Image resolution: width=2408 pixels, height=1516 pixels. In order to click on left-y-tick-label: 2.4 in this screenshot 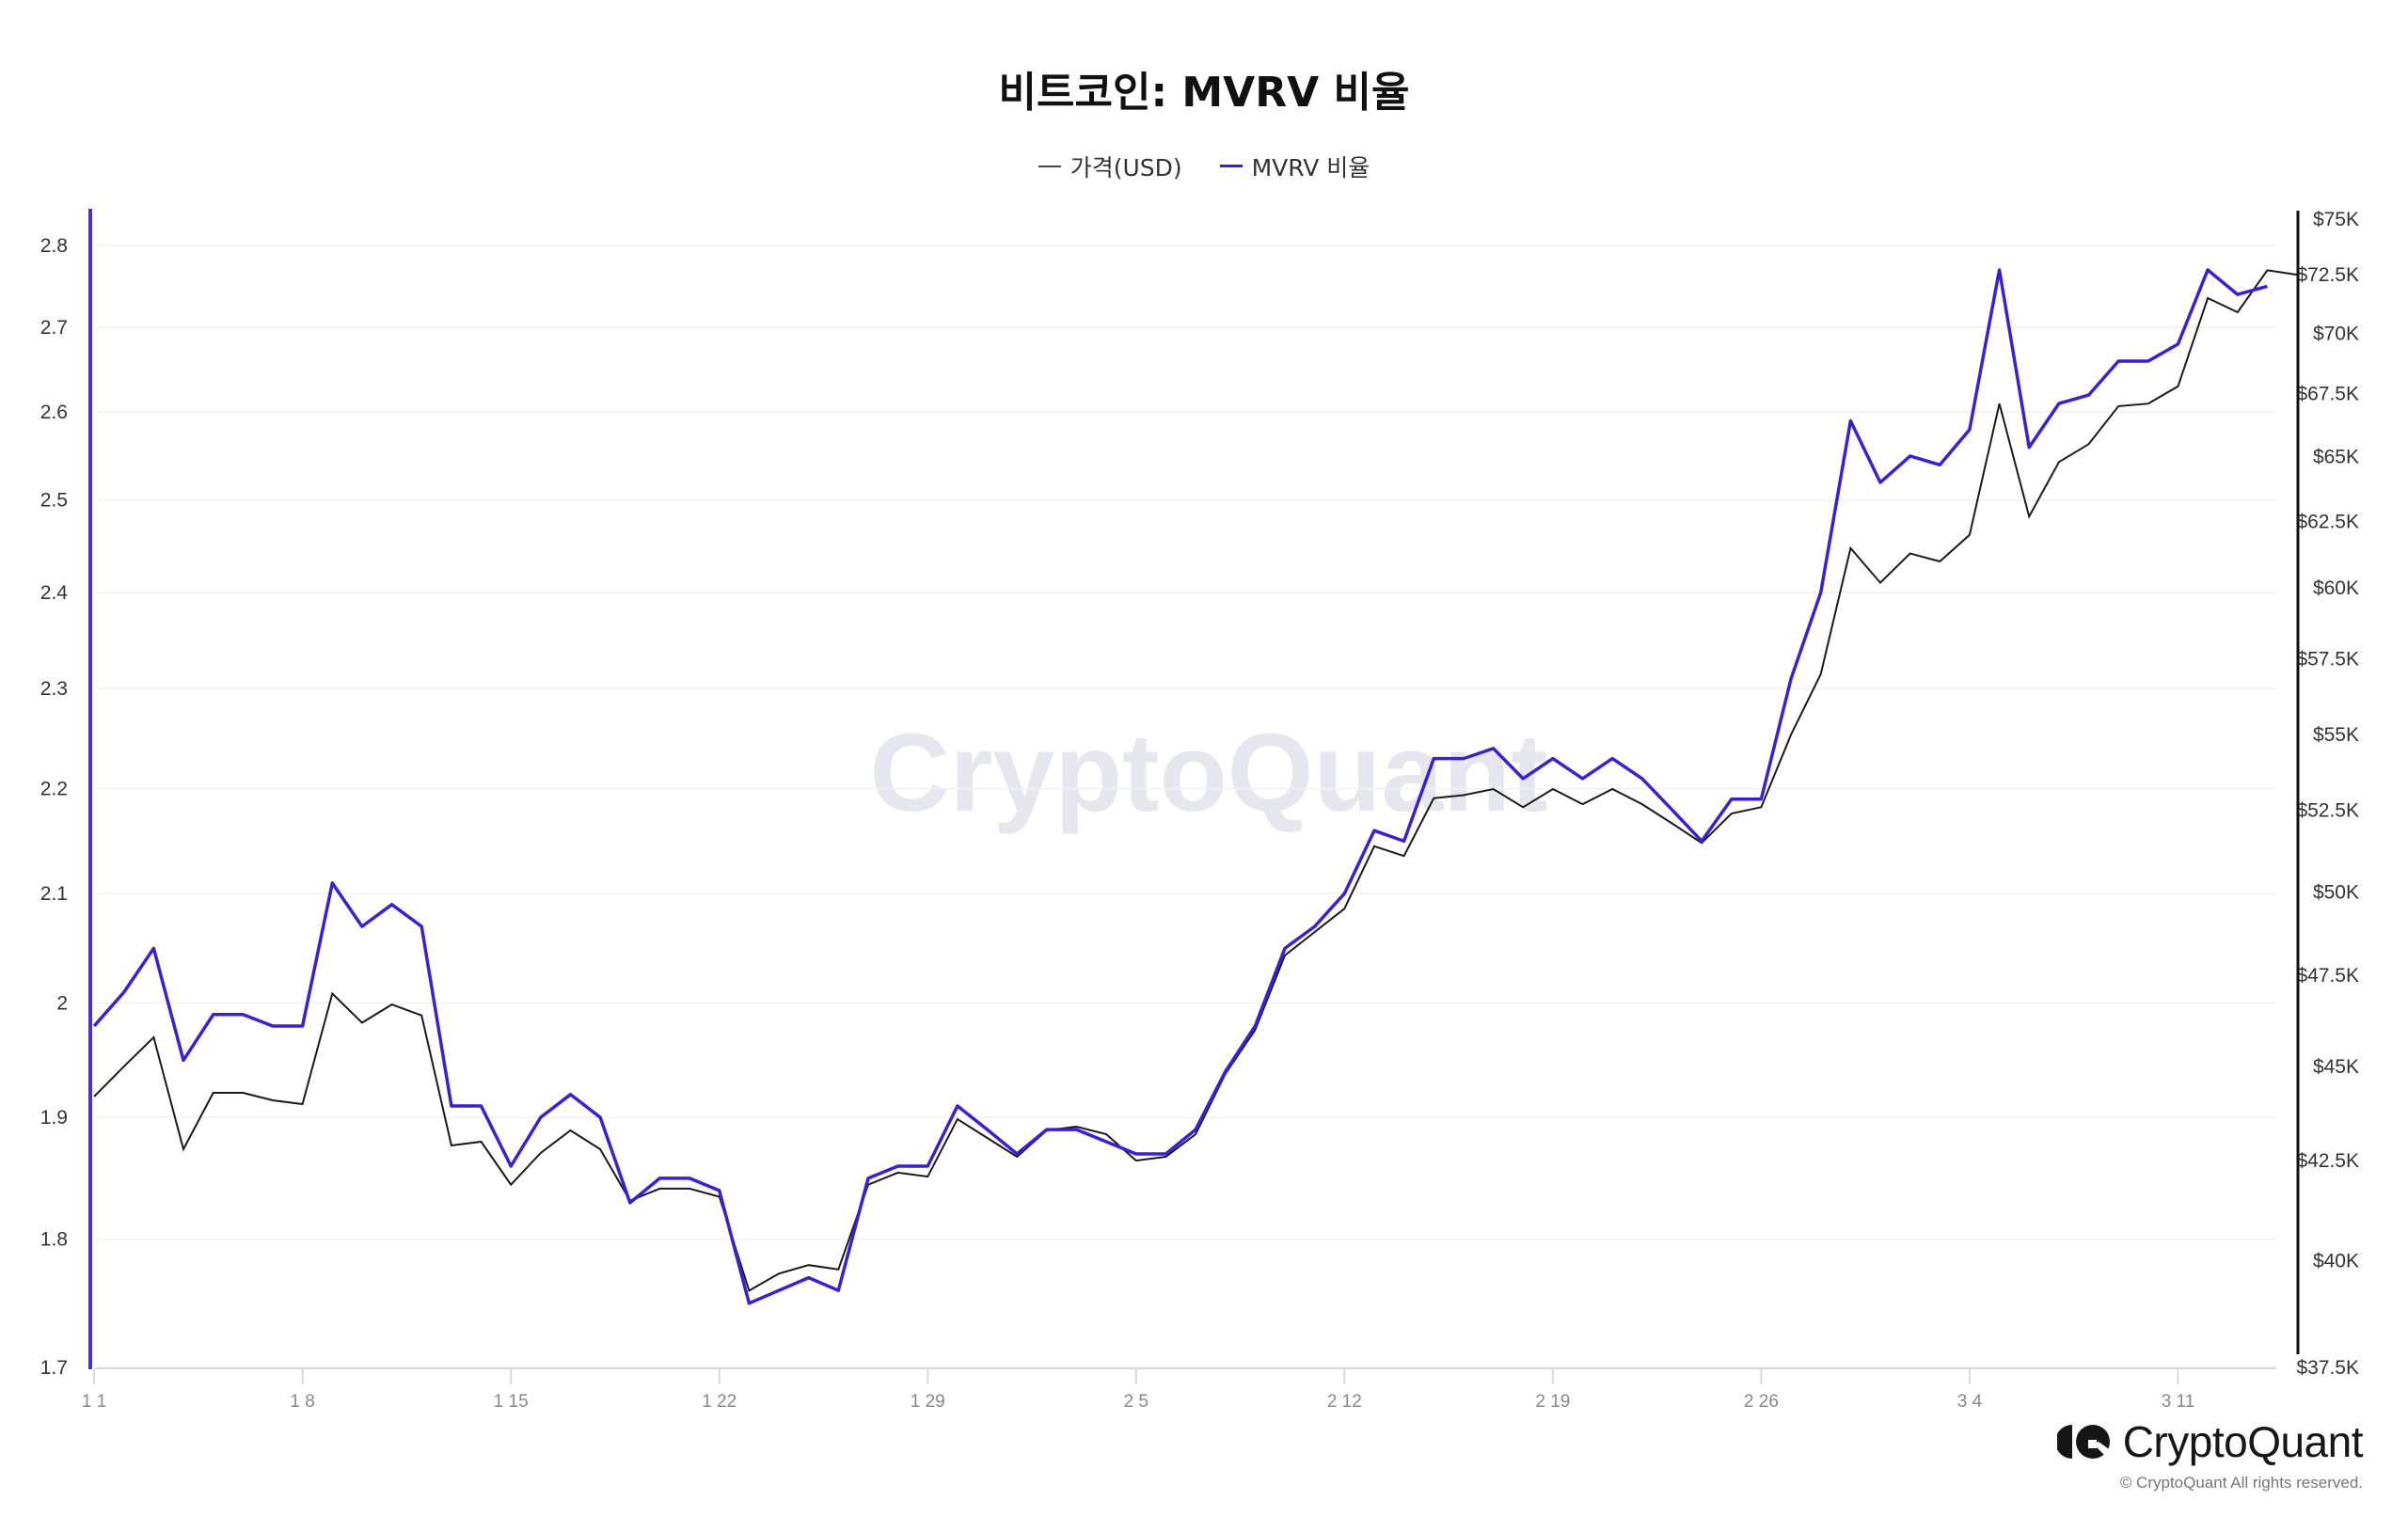, I will do `click(55, 593)`.